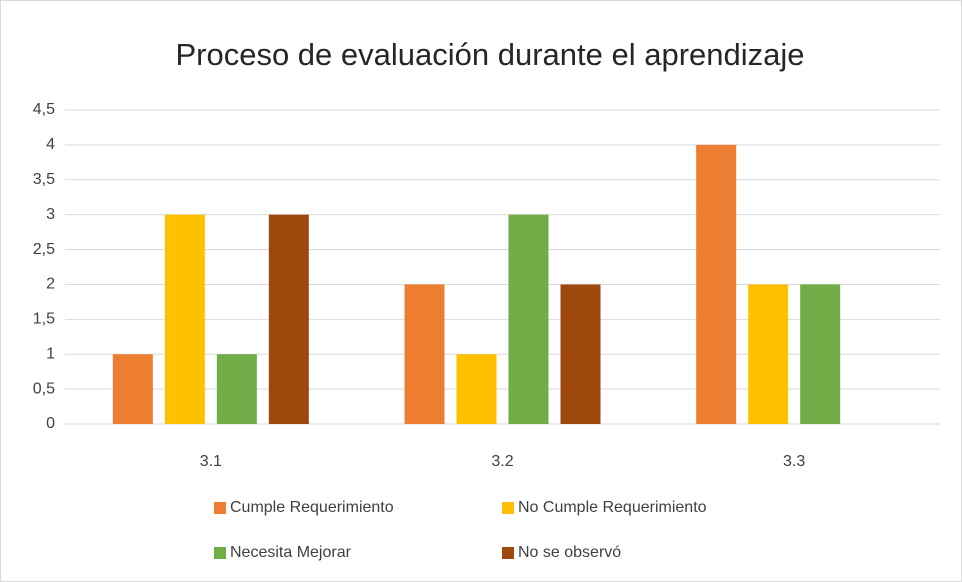 The image size is (962, 582). I want to click on y-tick-label: 3,5, so click(44, 179).